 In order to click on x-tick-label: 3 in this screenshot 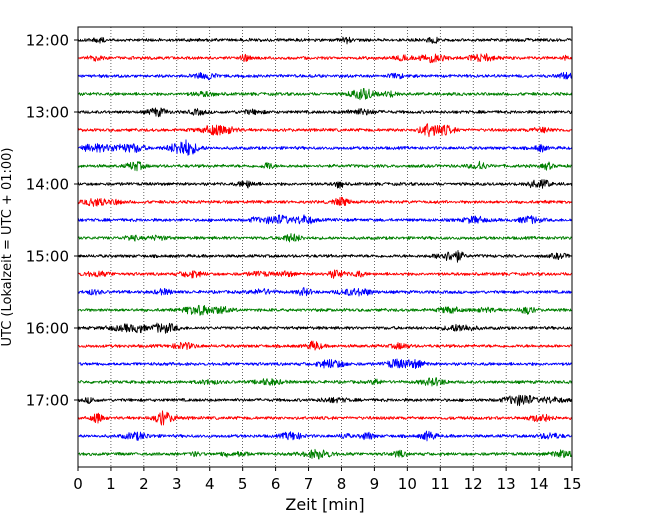, I will do `click(177, 484)`.